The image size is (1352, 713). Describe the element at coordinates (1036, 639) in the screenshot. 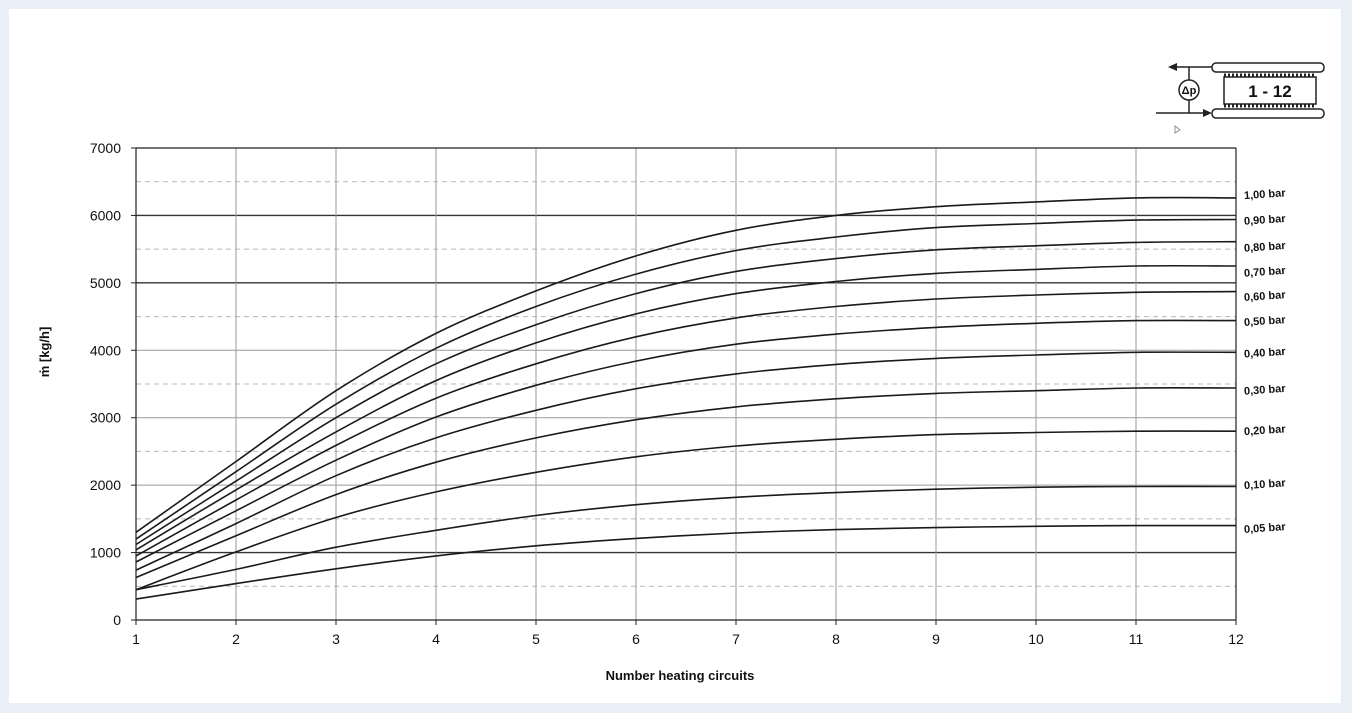

I see `x-tick-label: 10` at that location.